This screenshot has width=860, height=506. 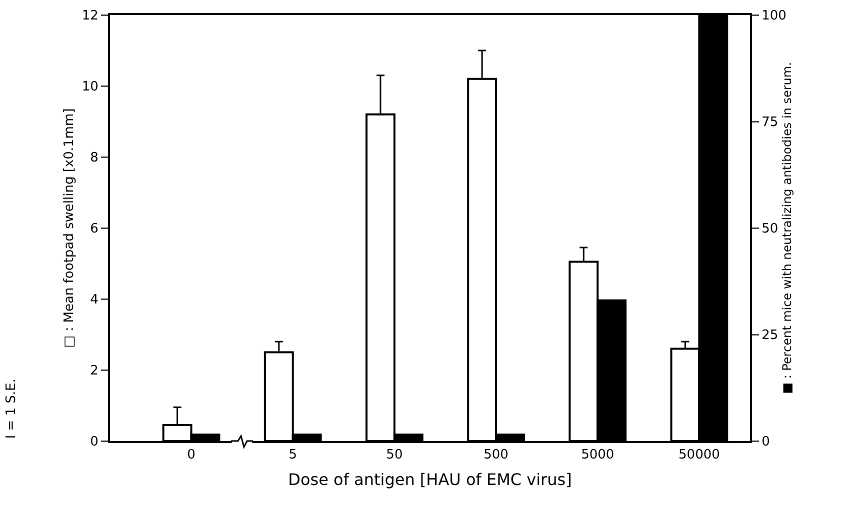 What do you see at coordinates (94, 371) in the screenshot?
I see `y-tick-label: 2` at bounding box center [94, 371].